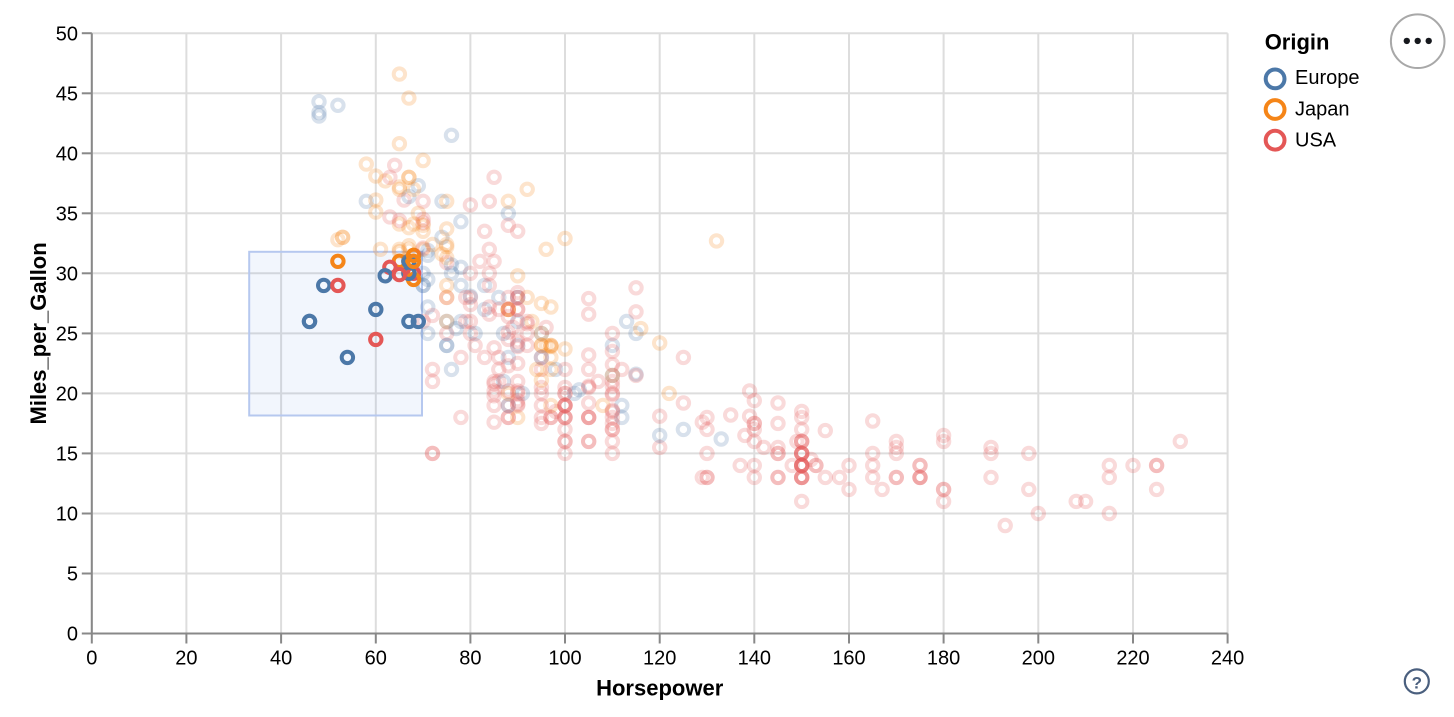  What do you see at coordinates (1316, 140) in the screenshot?
I see `svg-text: USA` at bounding box center [1316, 140].